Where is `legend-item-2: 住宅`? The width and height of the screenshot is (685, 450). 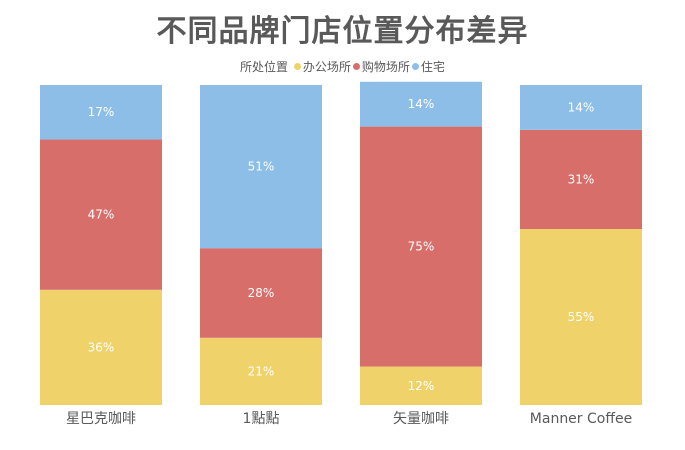
legend-item-2: 住宅 is located at coordinates (428, 66).